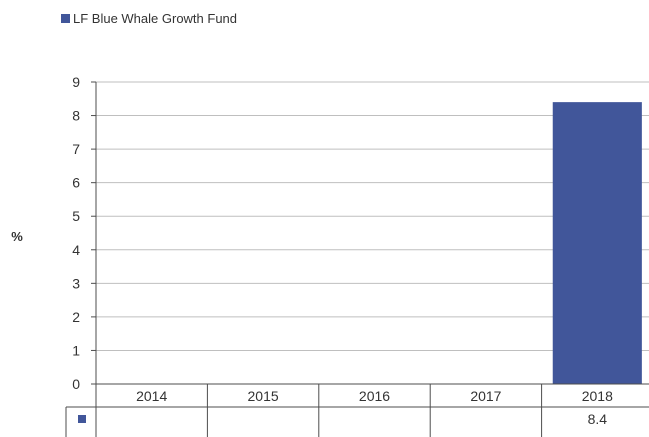  What do you see at coordinates (76, 149) in the screenshot?
I see `y-tick-label: 7` at bounding box center [76, 149].